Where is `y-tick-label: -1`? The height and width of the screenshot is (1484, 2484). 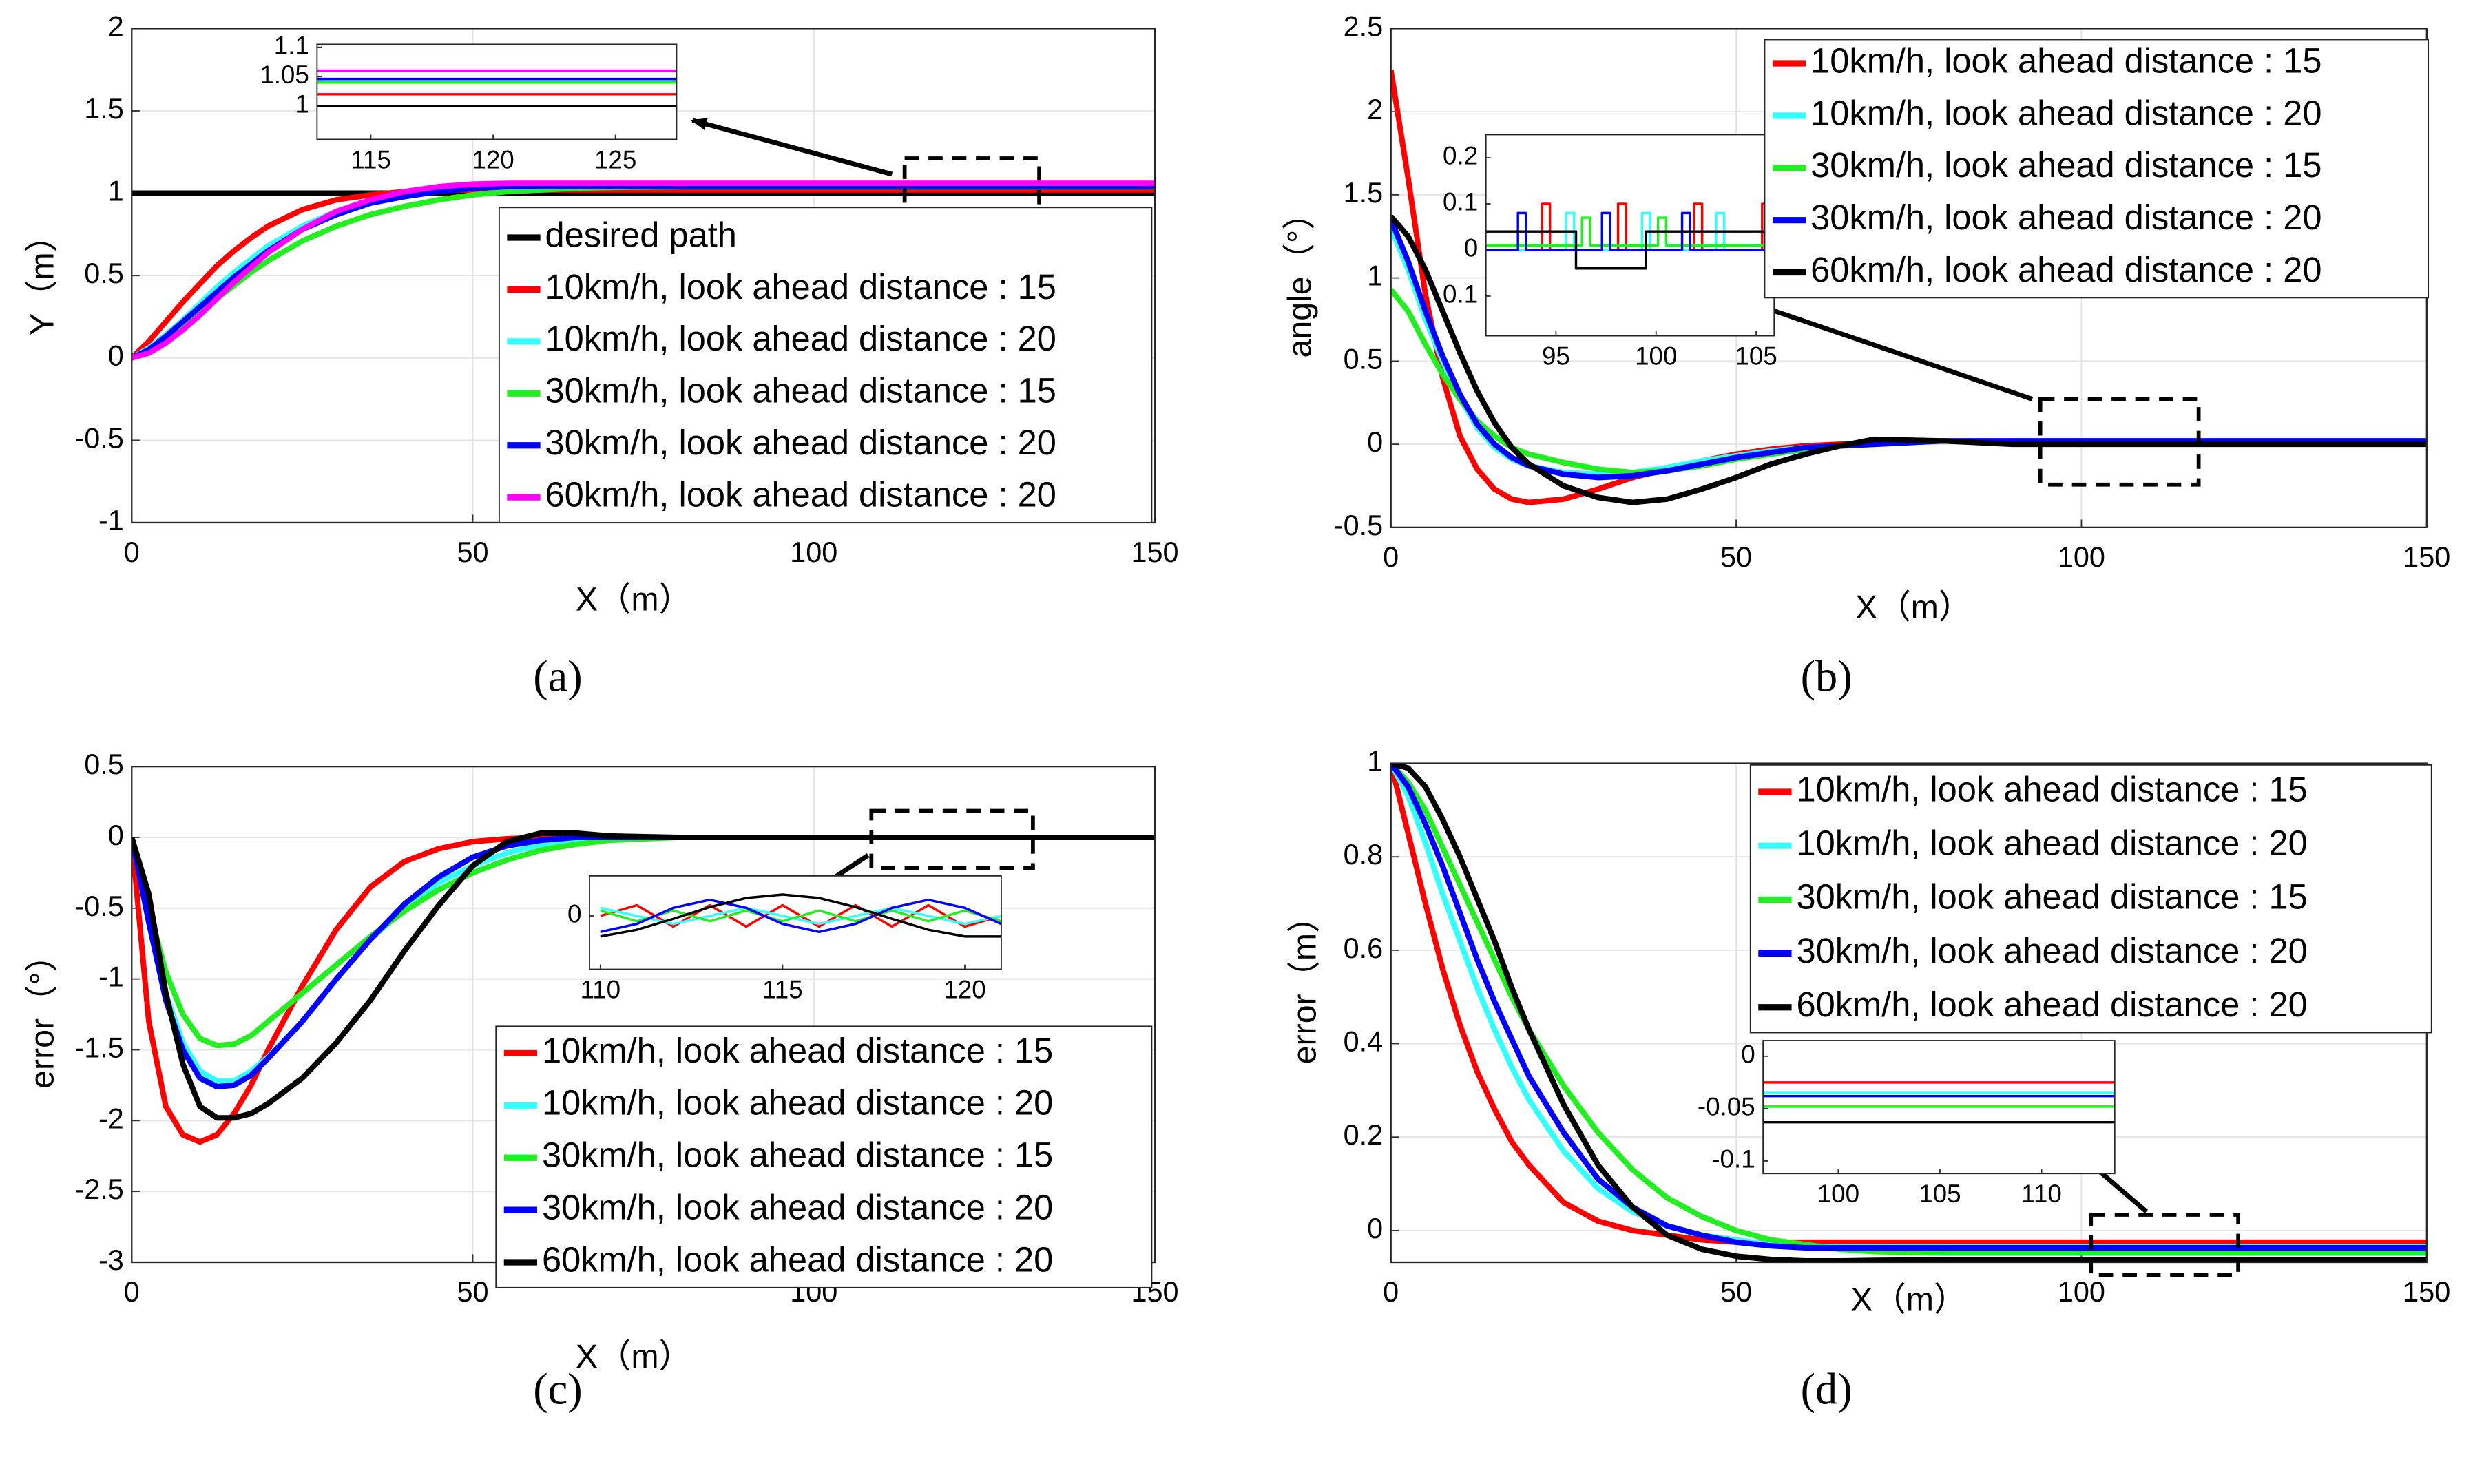 y-tick-label: -1 is located at coordinates (111, 977).